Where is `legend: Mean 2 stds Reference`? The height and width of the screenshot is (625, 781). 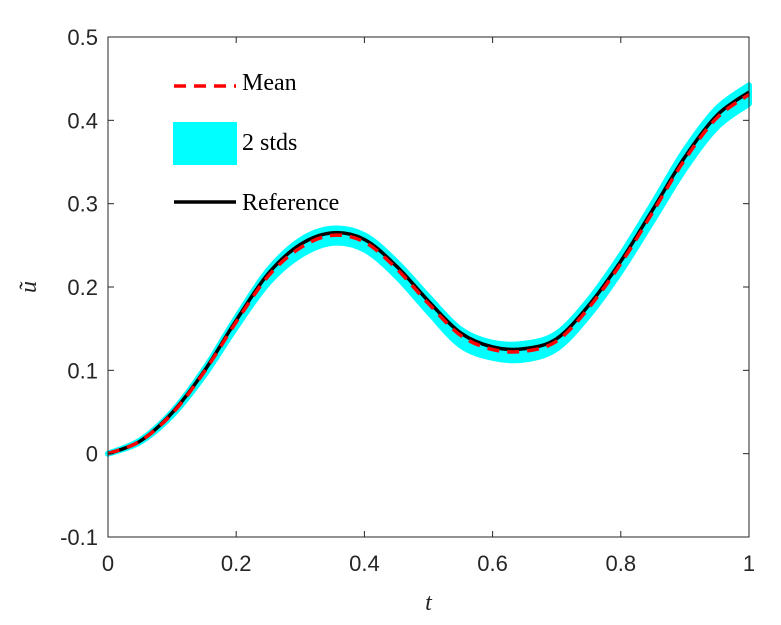
legend: Mean 2 stds Reference is located at coordinates (256, 143).